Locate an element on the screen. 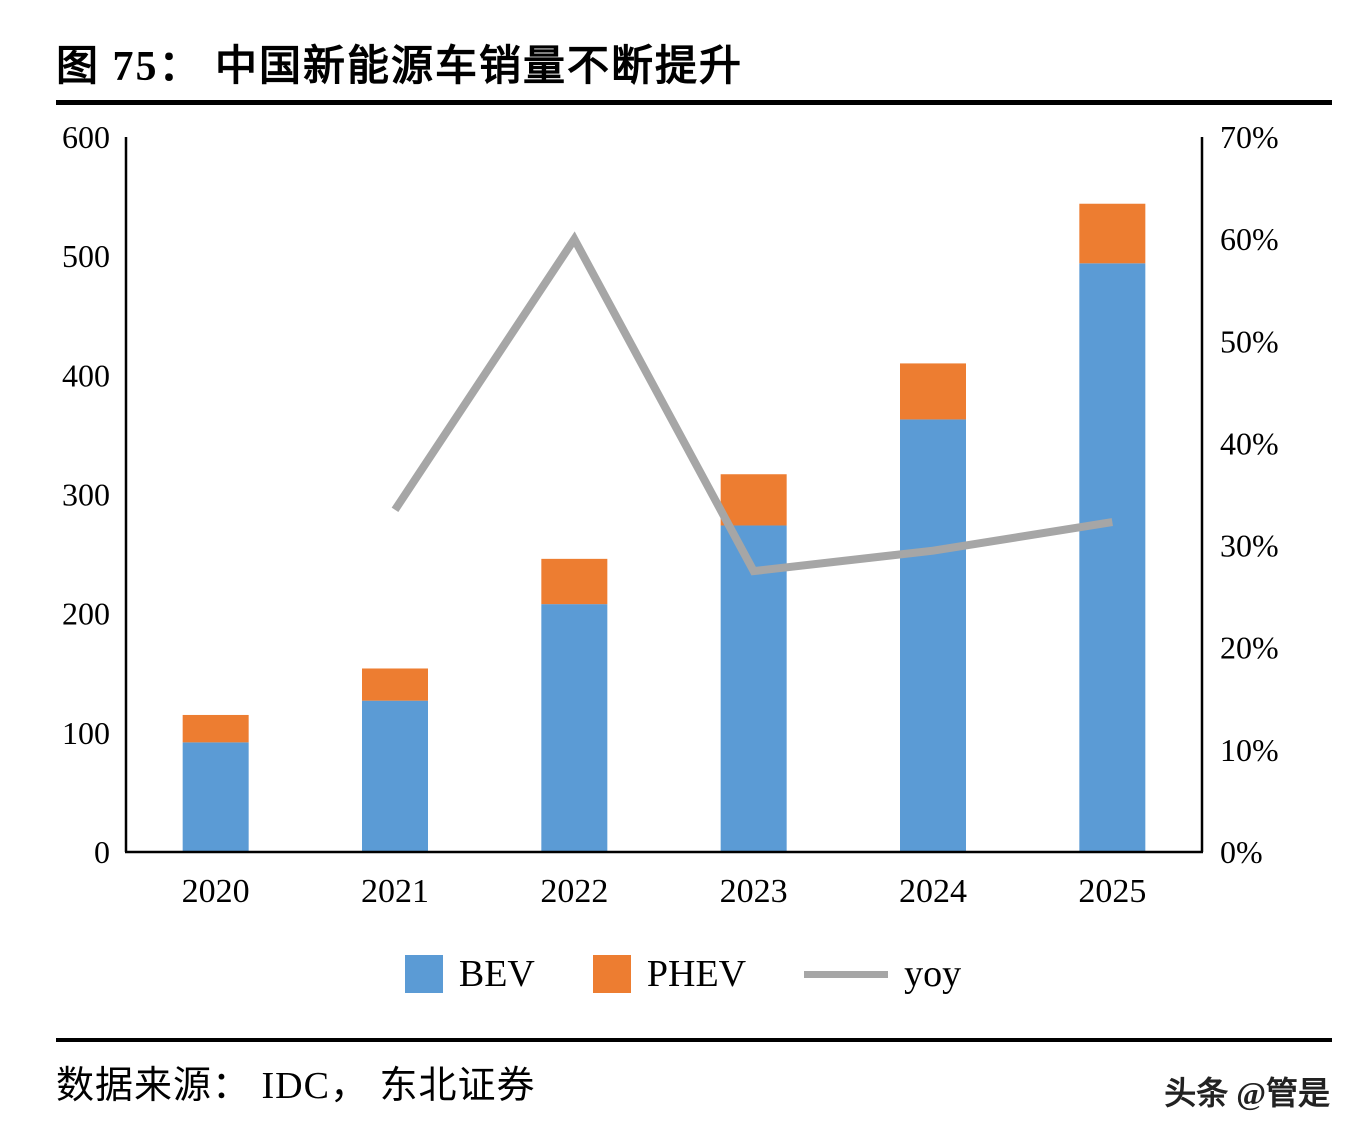 The width and height of the screenshot is (1366, 1134). chart-legend: BEV PHEV yoy is located at coordinates (683, 974).